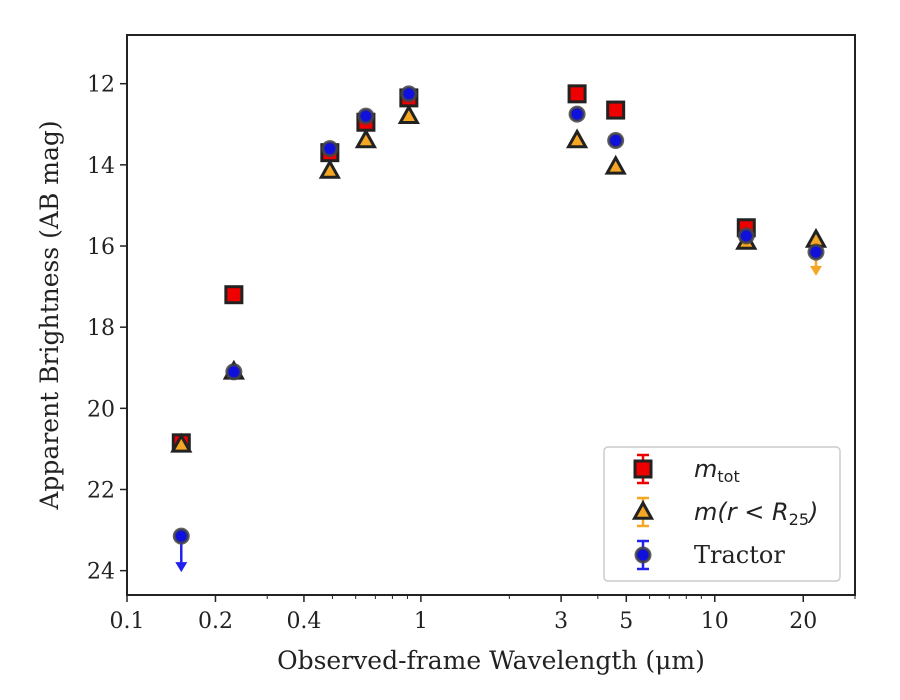 The width and height of the screenshot is (900, 700). What do you see at coordinates (101, 166) in the screenshot?
I see `y-tick-label: 14` at bounding box center [101, 166].